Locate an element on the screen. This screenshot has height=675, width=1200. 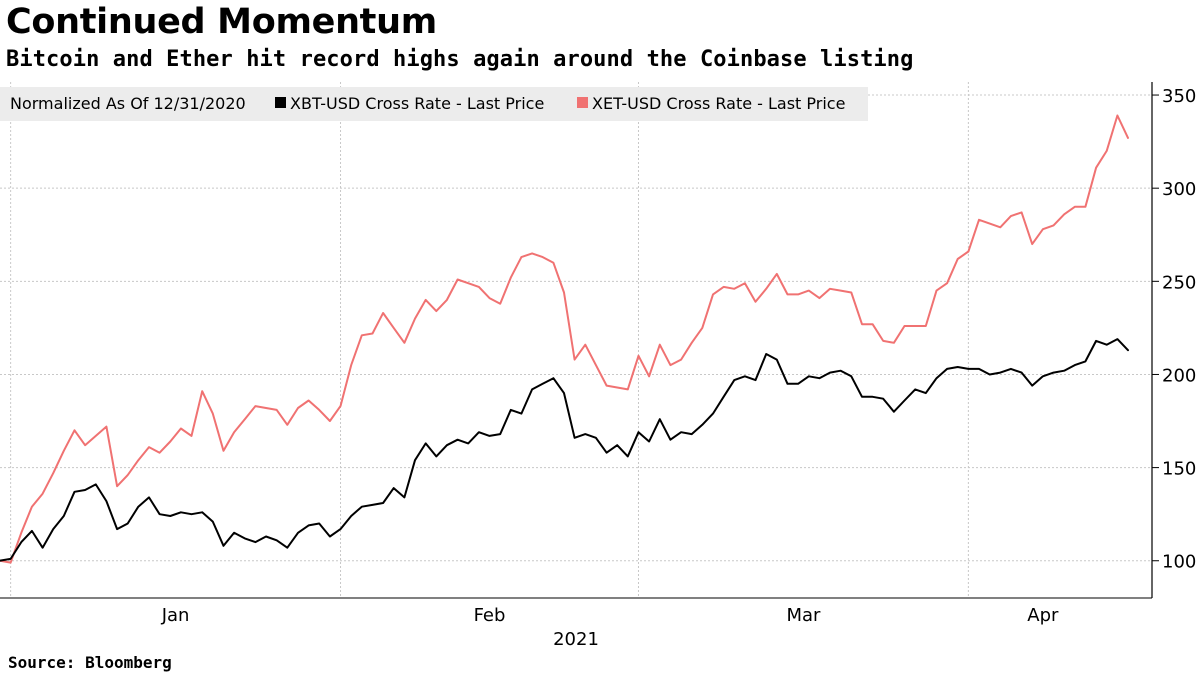
x-tick-label: Apr is located at coordinates (1043, 615).